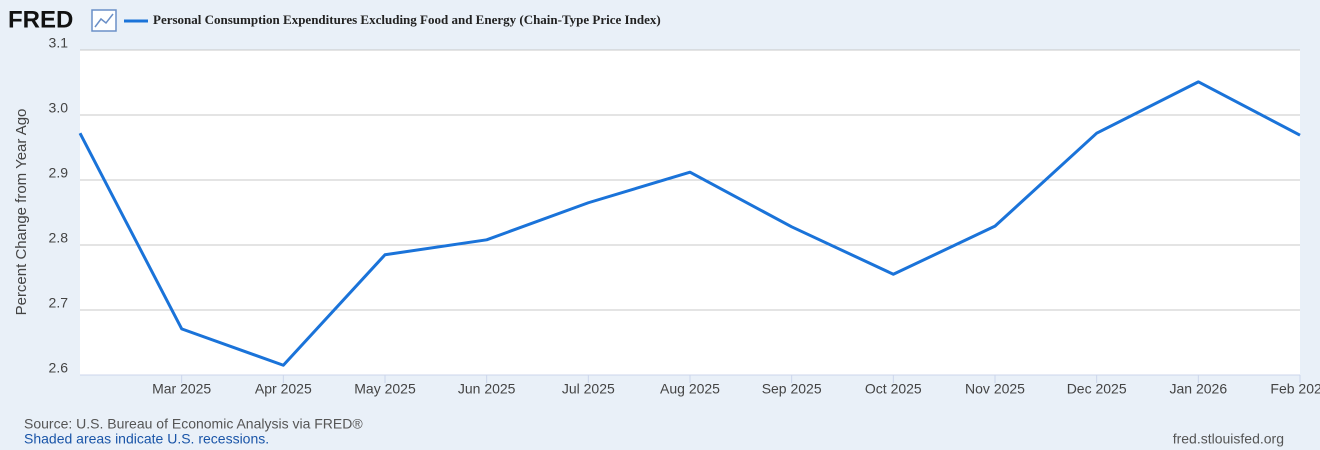 The width and height of the screenshot is (1320, 450). I want to click on x-tick-label: Jun 2025, so click(487, 389).